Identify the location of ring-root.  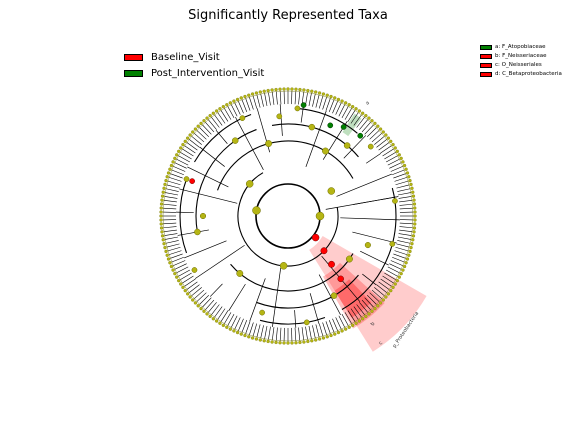
(288, 216).